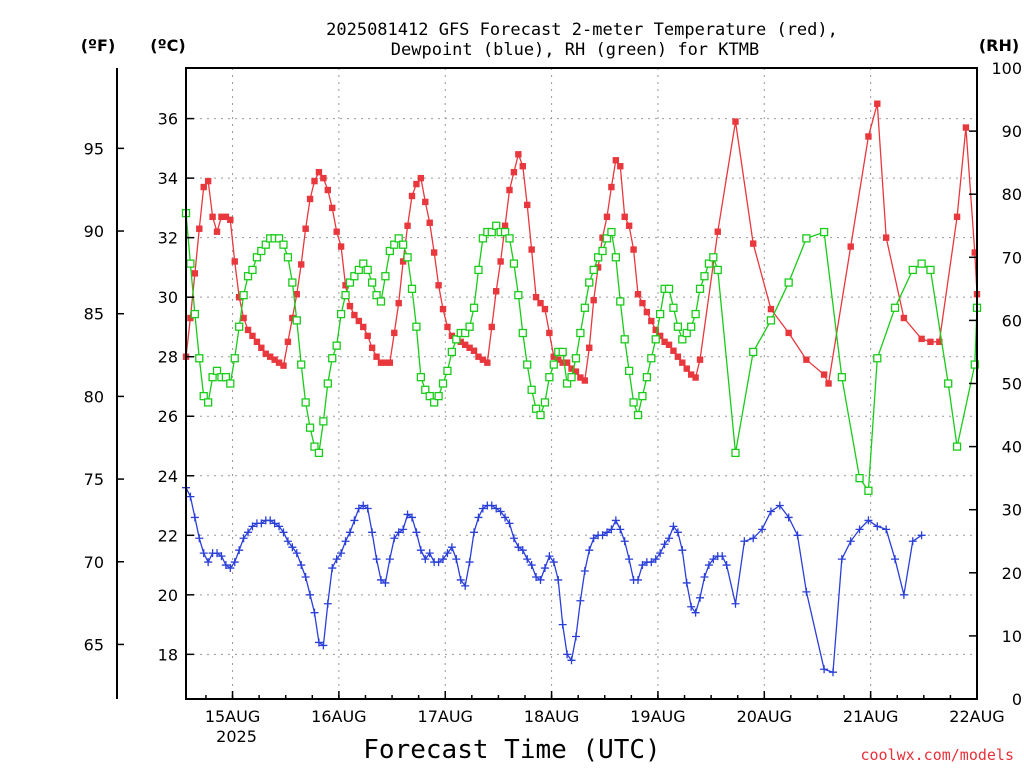 Image resolution: width=1024 pixels, height=768 pixels. Describe the element at coordinates (999, 45) in the screenshot. I see `rh-unit-label: (RH)` at that location.